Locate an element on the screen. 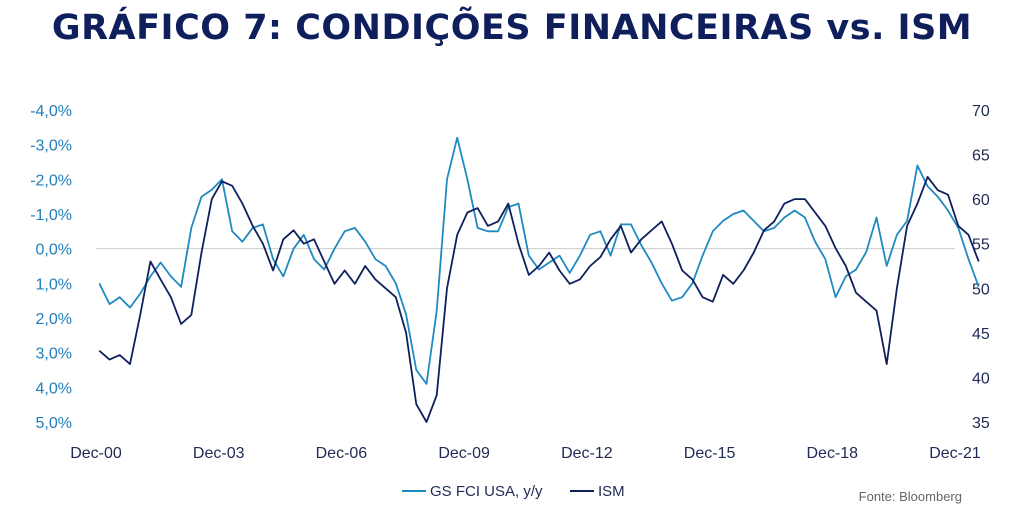 The width and height of the screenshot is (1024, 516). left-tick-label: 2,0% is located at coordinates (54, 319).